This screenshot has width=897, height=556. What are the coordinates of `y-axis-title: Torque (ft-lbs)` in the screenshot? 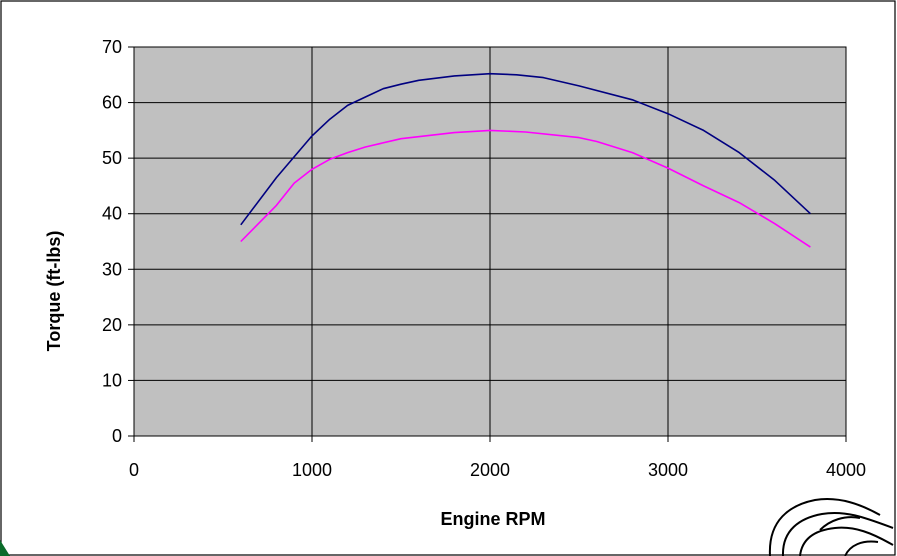 It's located at (54, 291).